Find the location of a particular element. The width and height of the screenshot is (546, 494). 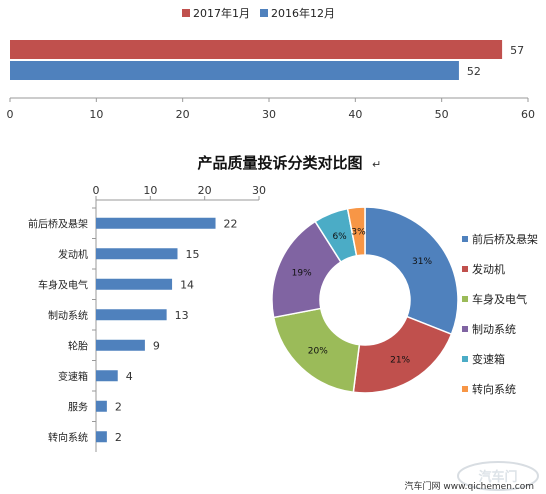

watermark-logo-text: 汽车门 is located at coordinates (497, 477).